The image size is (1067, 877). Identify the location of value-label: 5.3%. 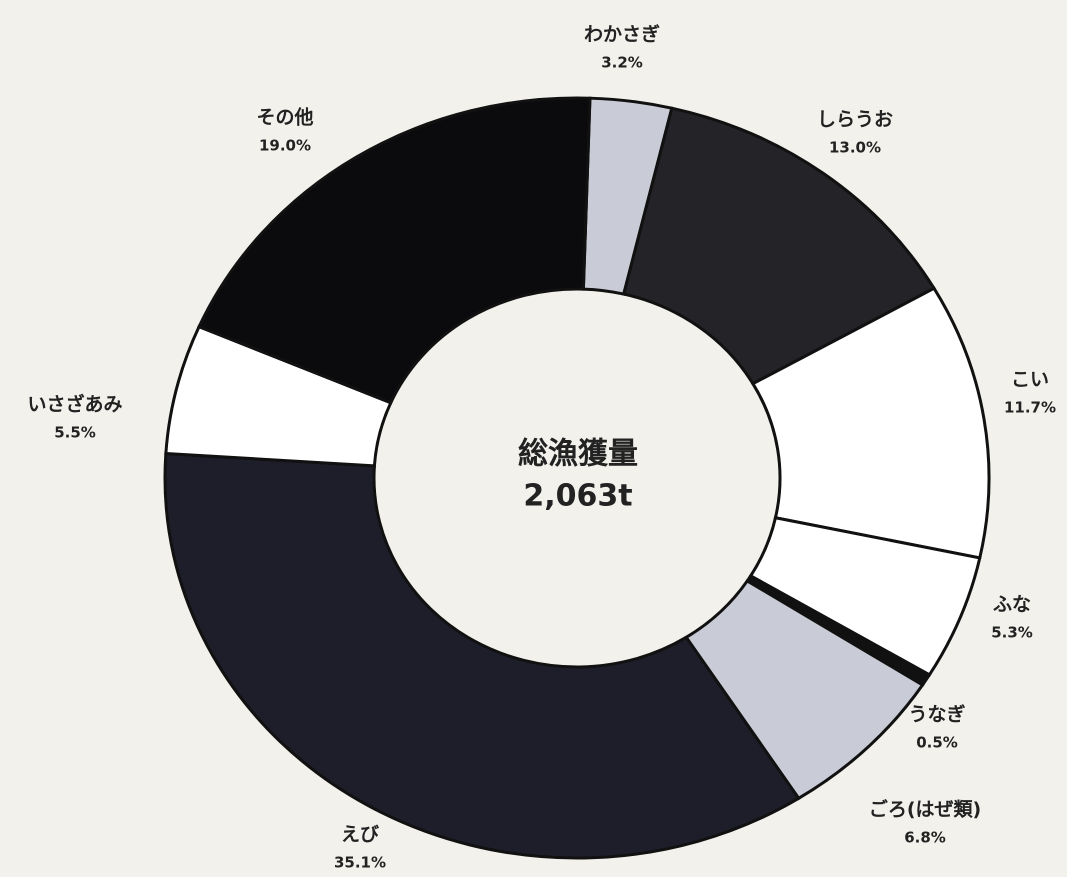
(1012, 633).